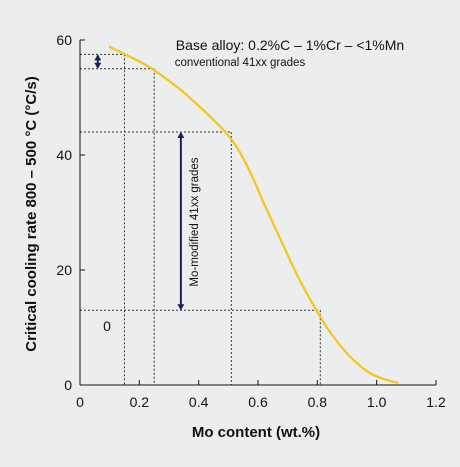 This screenshot has width=460, height=467. Describe the element at coordinates (68, 385) in the screenshot. I see `y-tick-label: 0` at that location.